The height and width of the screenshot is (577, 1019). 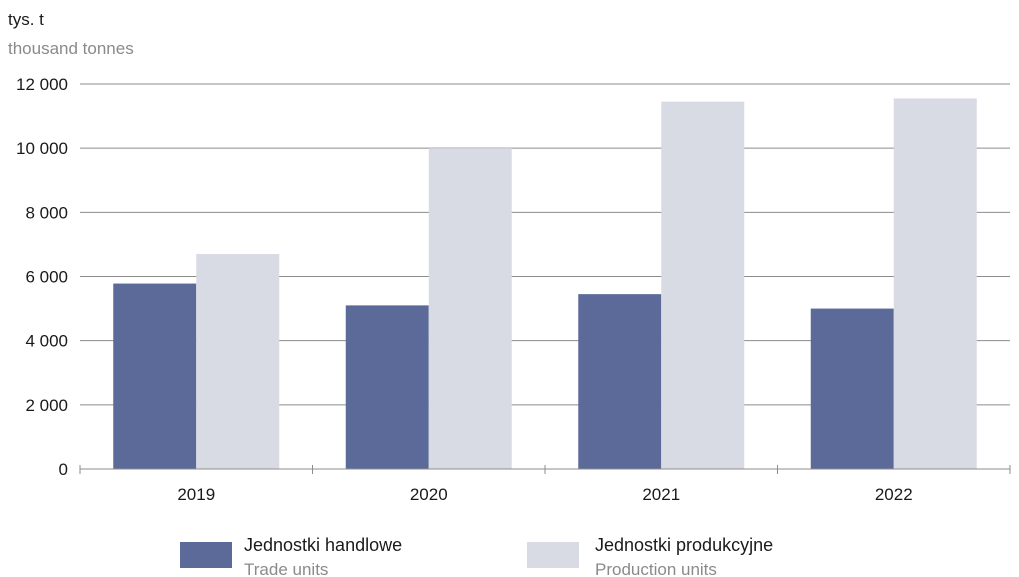 What do you see at coordinates (155, 376) in the screenshot?
I see `bar-trade-units-2019` at bounding box center [155, 376].